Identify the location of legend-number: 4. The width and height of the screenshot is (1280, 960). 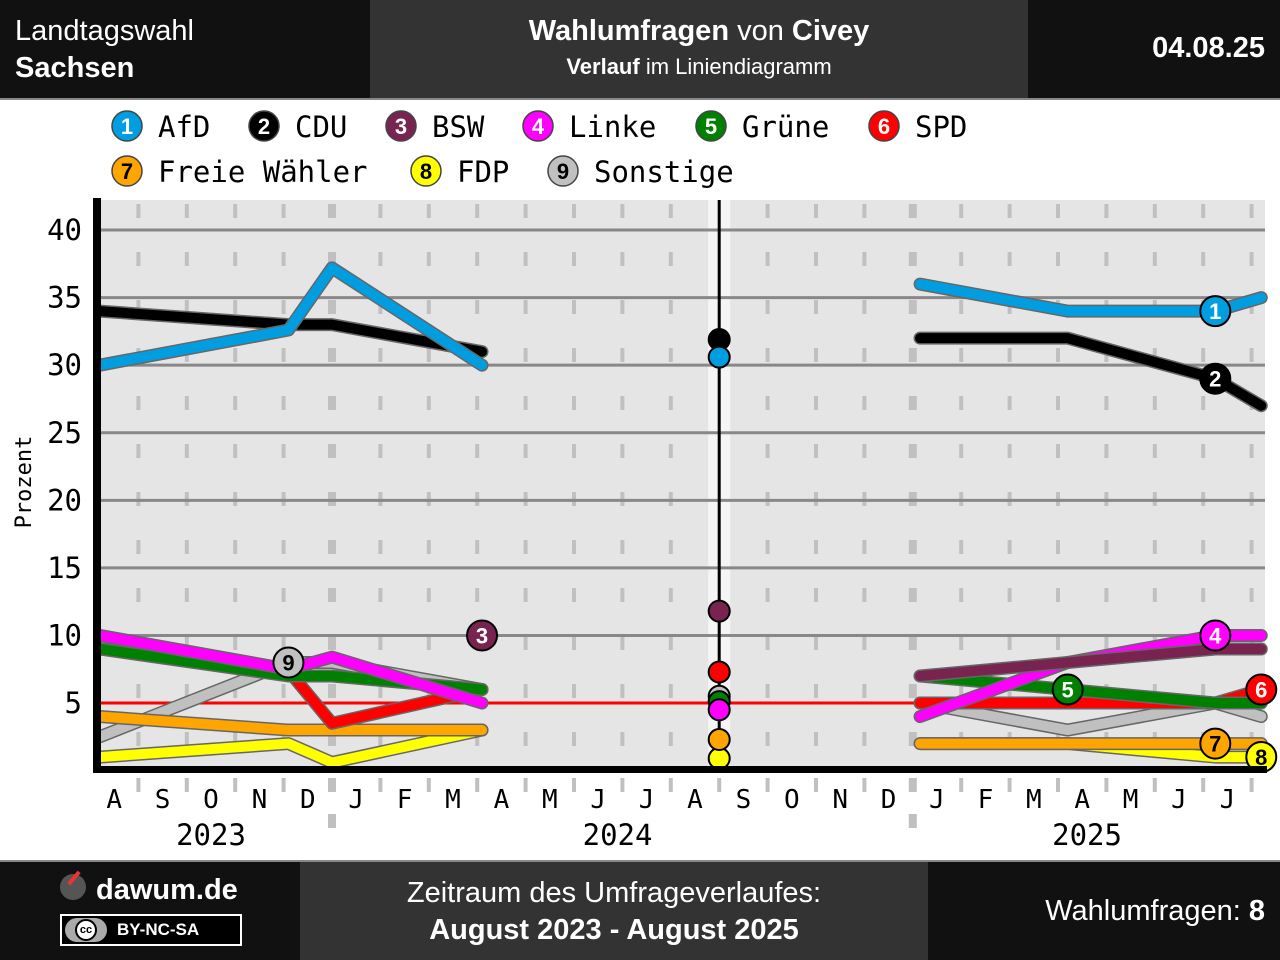
(538, 126).